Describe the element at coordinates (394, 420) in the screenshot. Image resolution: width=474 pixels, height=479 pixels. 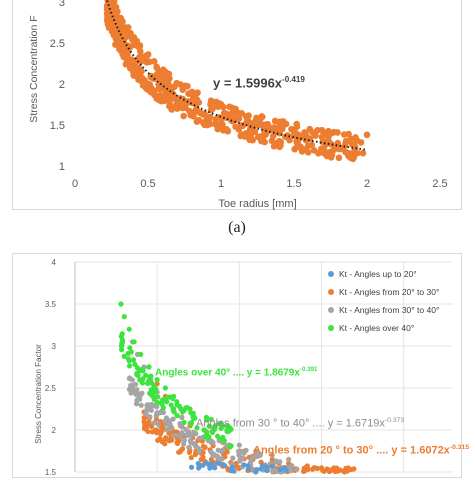
I see `annotation-30-40-exp: -0.373` at that location.